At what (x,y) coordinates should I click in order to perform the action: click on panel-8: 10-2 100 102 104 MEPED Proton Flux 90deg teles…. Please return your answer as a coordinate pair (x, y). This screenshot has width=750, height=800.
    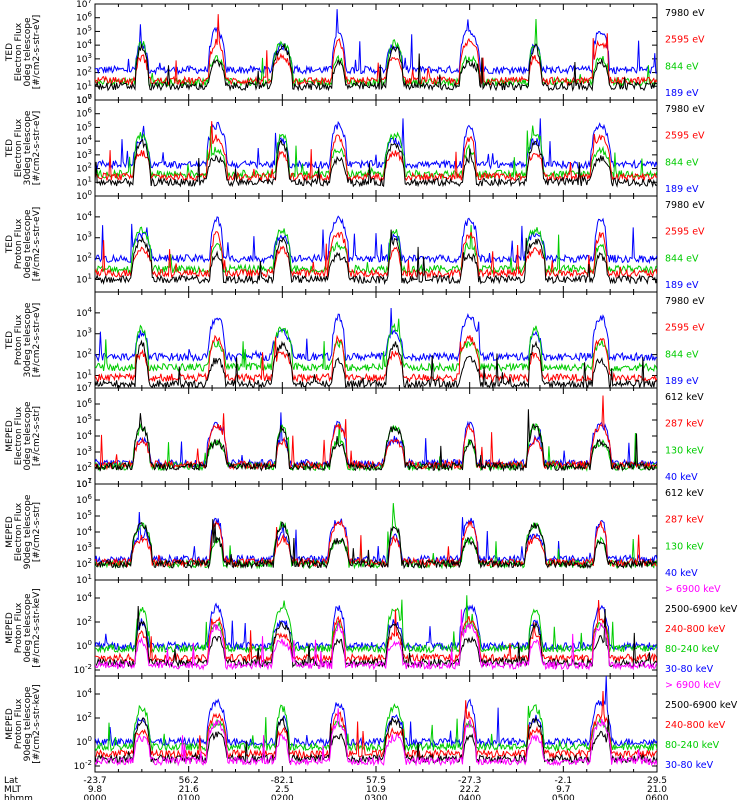
    Looking at the image, I should click on (371, 724).